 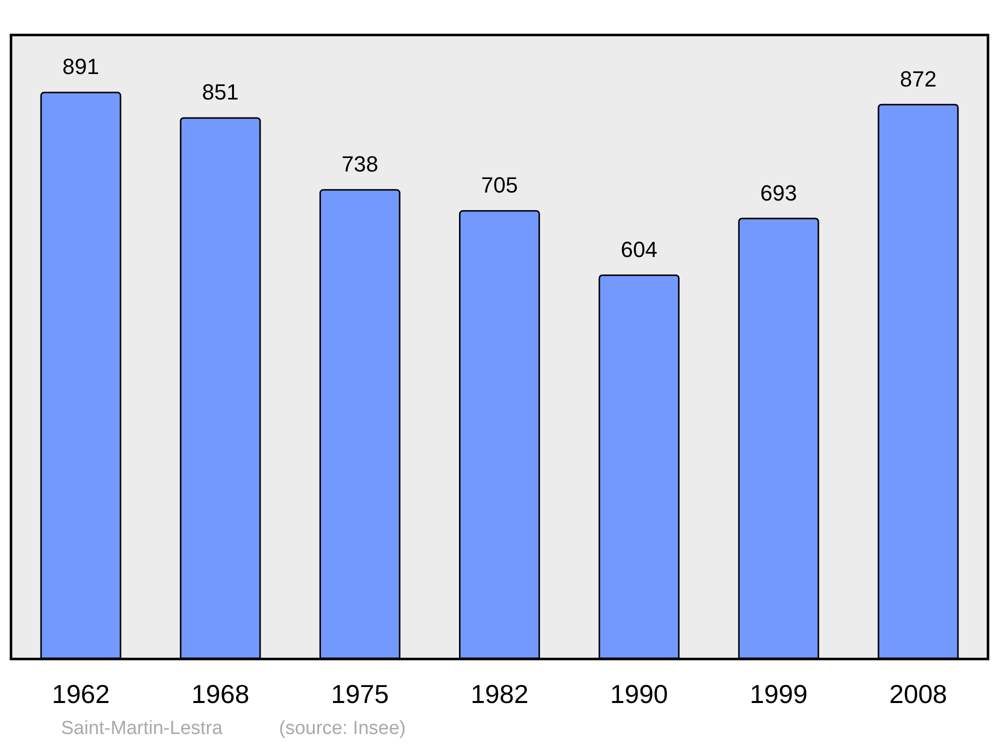 What do you see at coordinates (499, 694) in the screenshot?
I see `x-tick-label: 1982` at bounding box center [499, 694].